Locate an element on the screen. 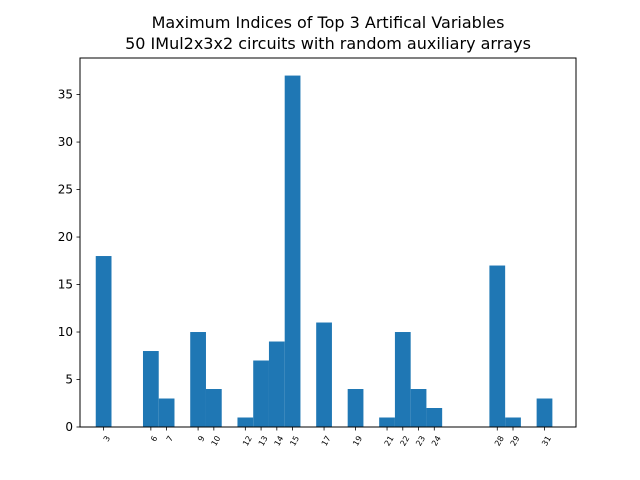  x-axis: 3 6 7 9 10 12 13 14 15 17 19 21 22 23 24 28 29 31 is located at coordinates (327, 437).